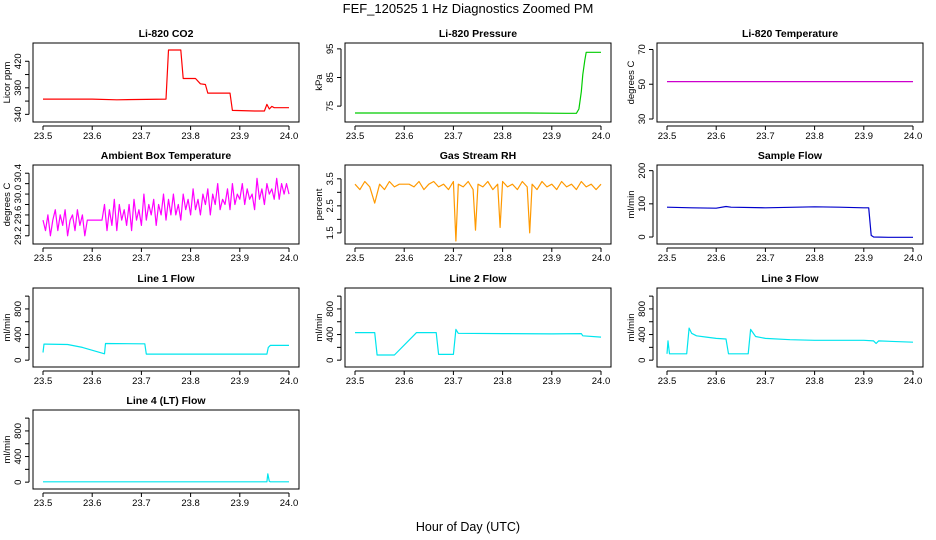  What do you see at coordinates (790, 156) in the screenshot?
I see `panel-title: Sample Flow` at bounding box center [790, 156].